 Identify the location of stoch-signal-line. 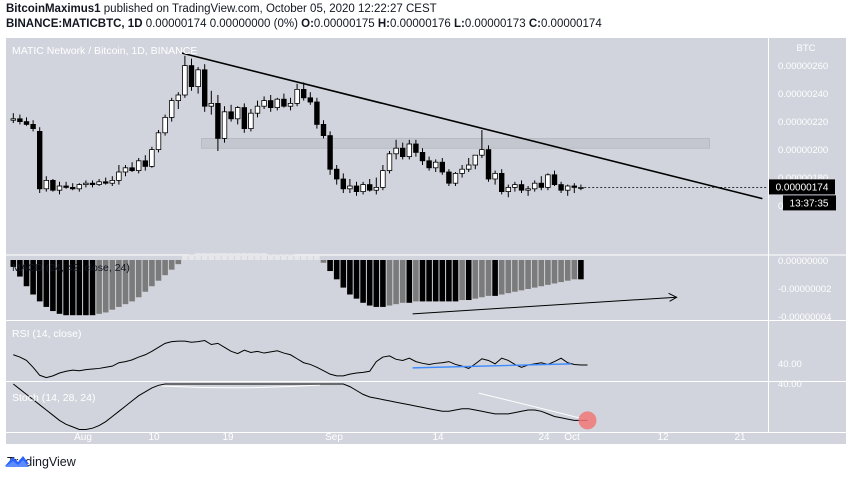
(241, 386).